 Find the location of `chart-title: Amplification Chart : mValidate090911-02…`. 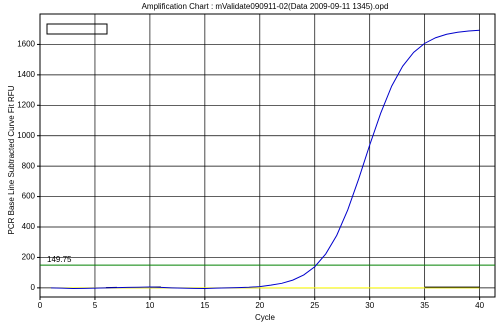

chart-title: Amplification Chart : mValidate090911-02… is located at coordinates (265, 6).